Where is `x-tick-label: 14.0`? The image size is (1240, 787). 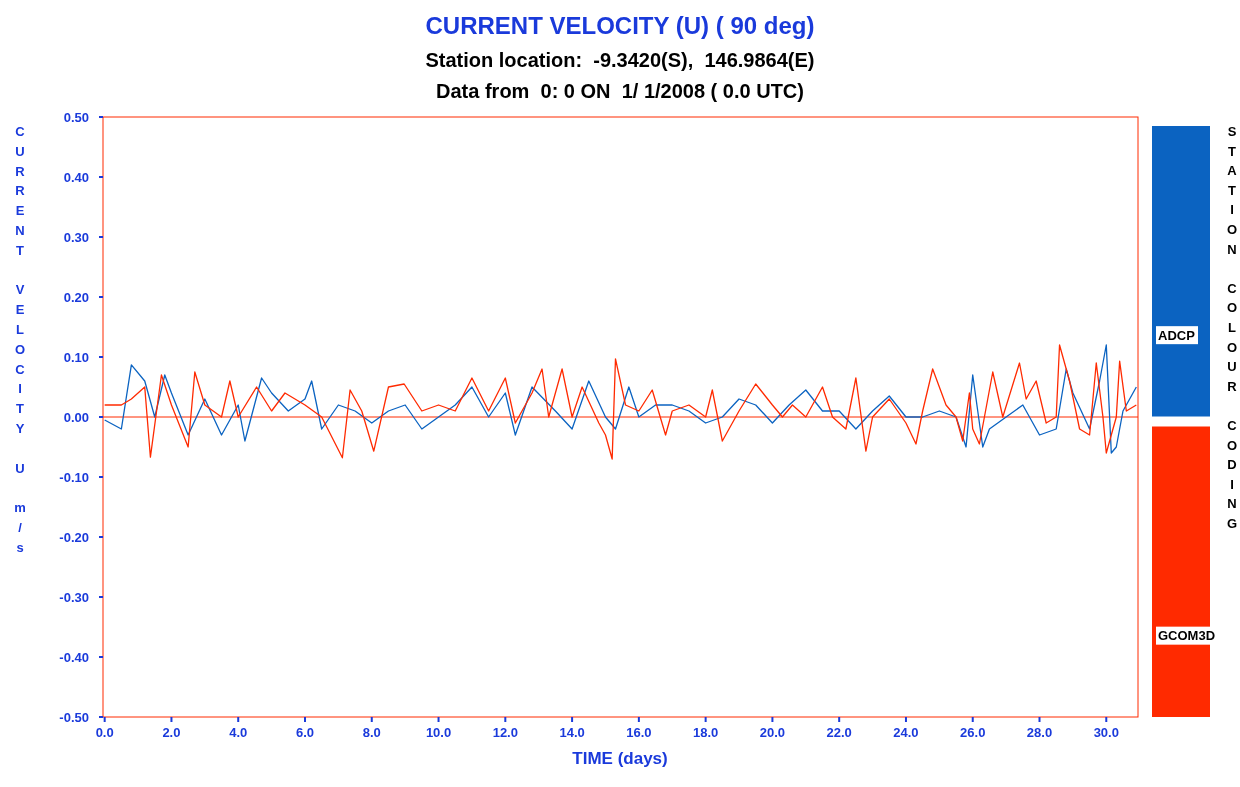
x-tick-label: 14.0 is located at coordinates (572, 732).